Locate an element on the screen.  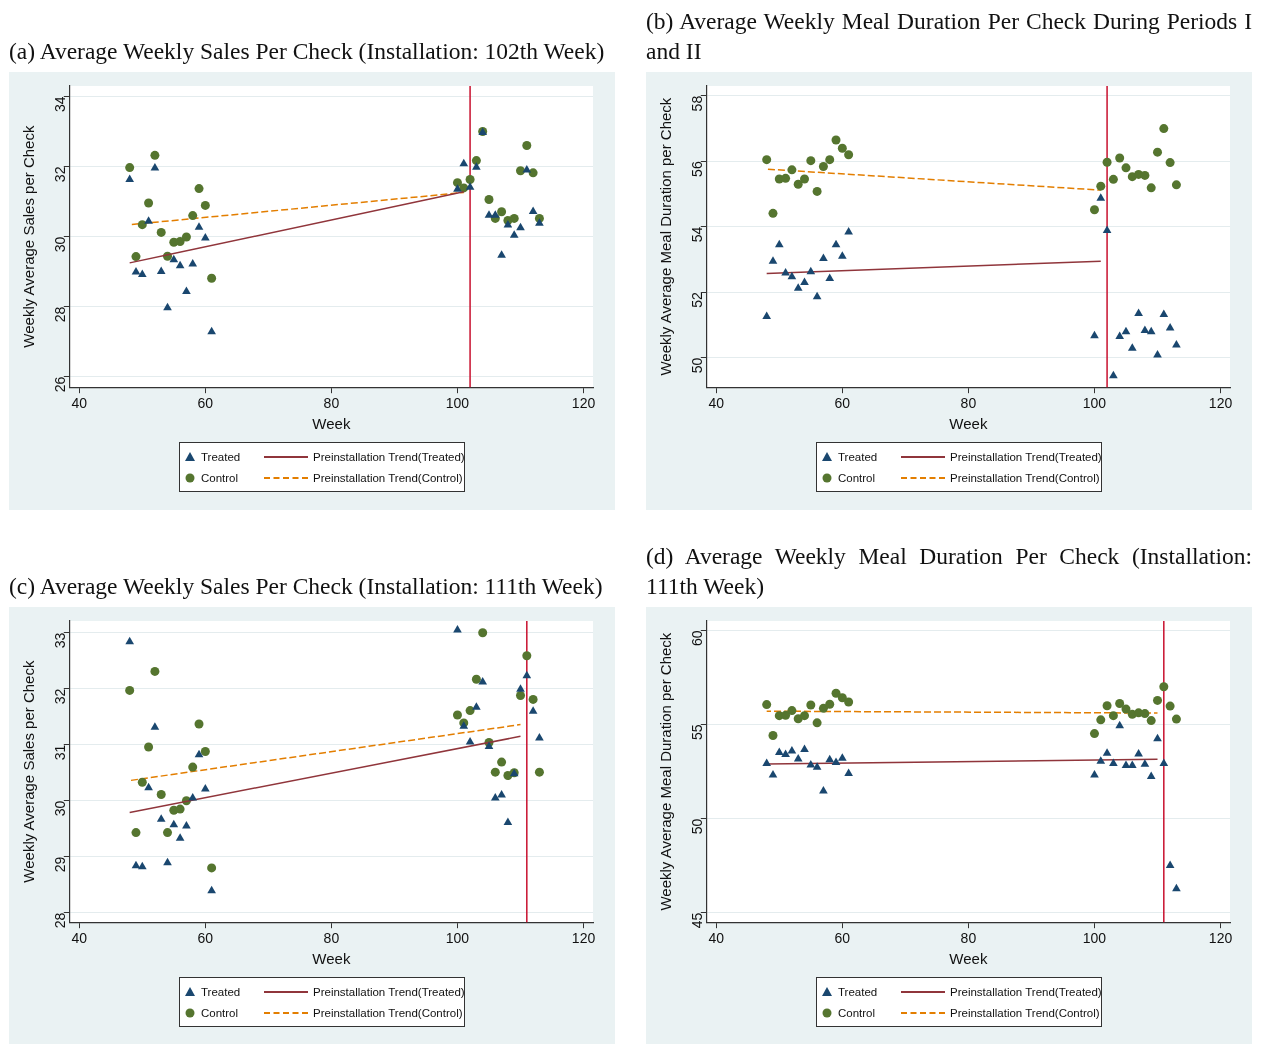
y-tick-label: 55 is located at coordinates (696, 732).